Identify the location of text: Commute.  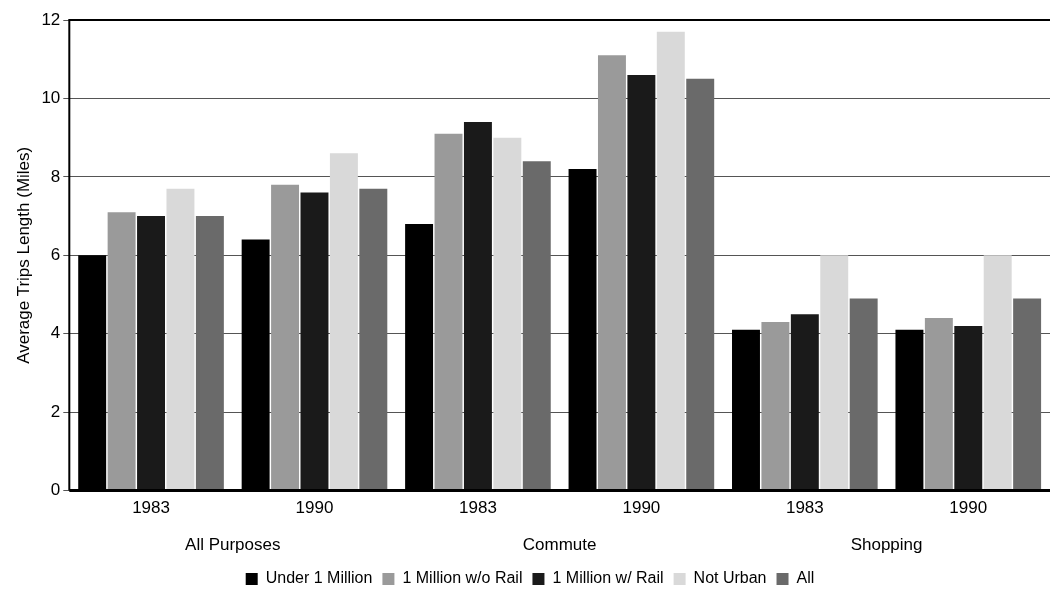
(559, 544).